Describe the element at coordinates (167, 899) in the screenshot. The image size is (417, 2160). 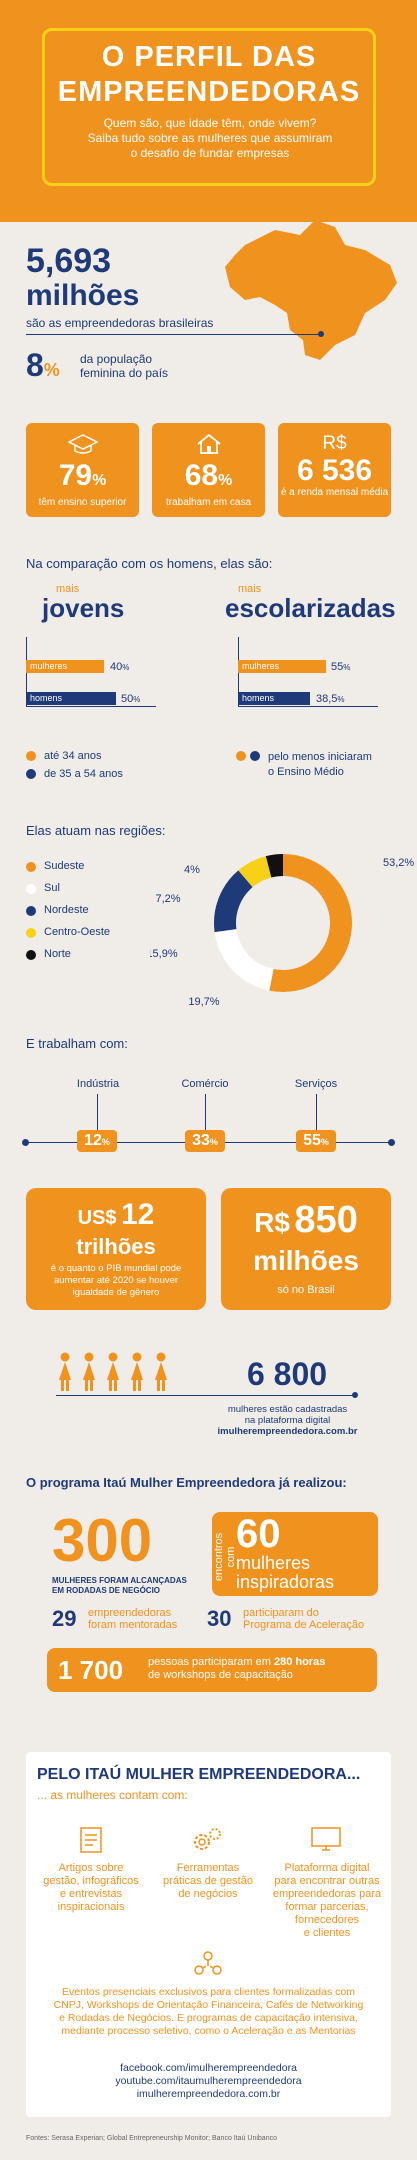
I see `donut-label: 7,2%` at that location.